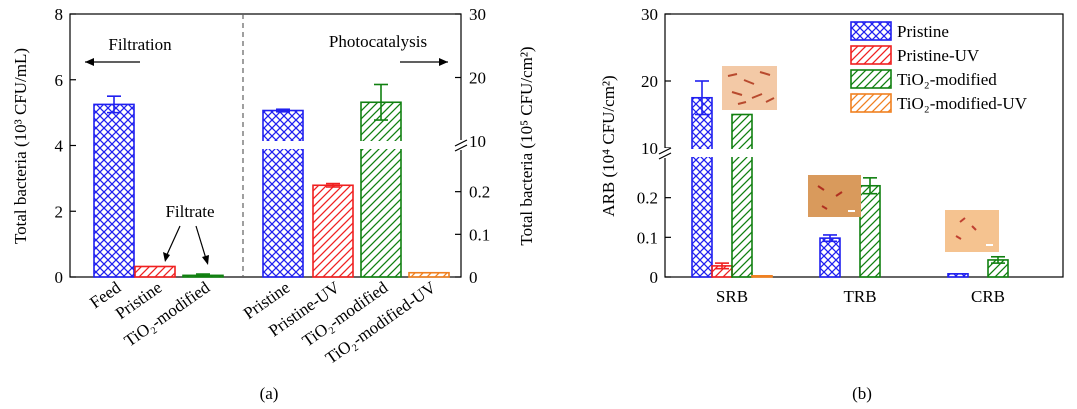  Describe the element at coordinates (477, 141) in the screenshot. I see `chart-a-right-tick-label: 10` at that location.